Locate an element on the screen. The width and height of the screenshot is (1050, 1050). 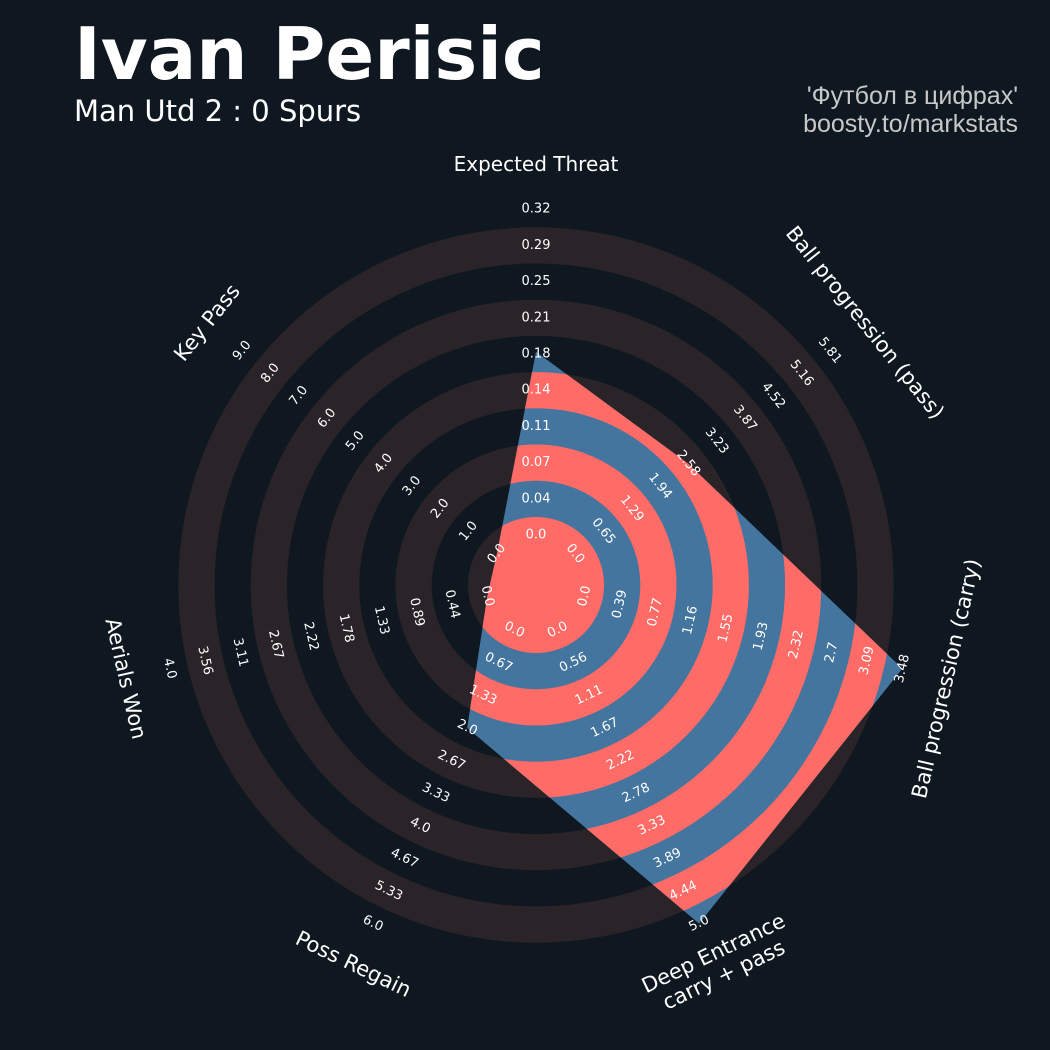
tick-label: 1.55 is located at coordinates (725, 629).